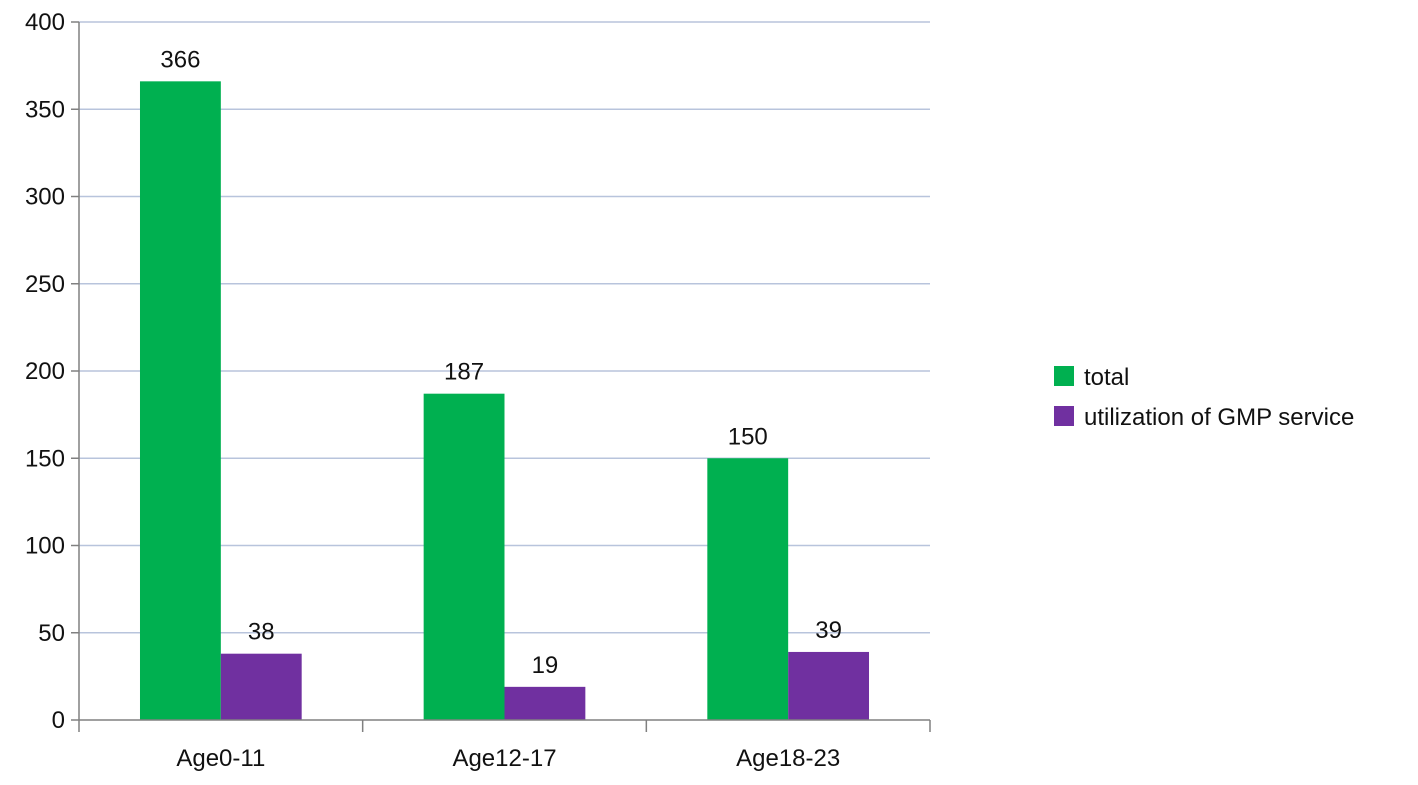 The image size is (1418, 785). What do you see at coordinates (45, 197) in the screenshot?
I see `y-tick-label: 300` at bounding box center [45, 197].